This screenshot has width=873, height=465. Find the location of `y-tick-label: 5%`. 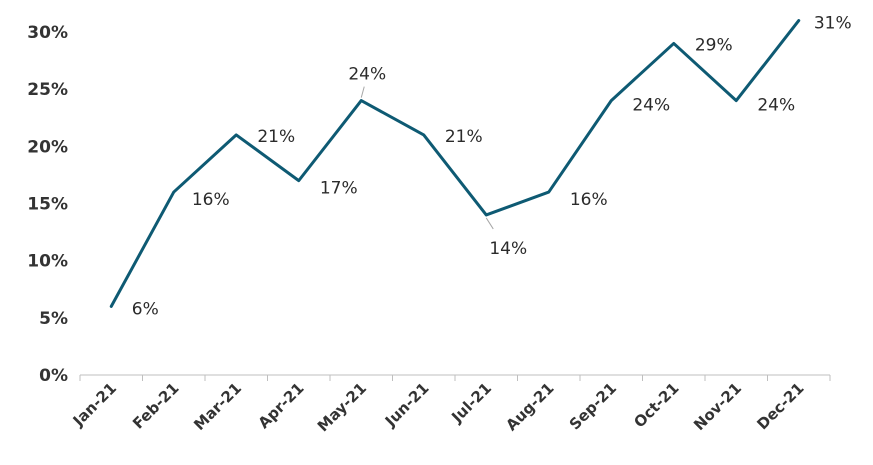

y-tick-label: 5% is located at coordinates (53, 319).